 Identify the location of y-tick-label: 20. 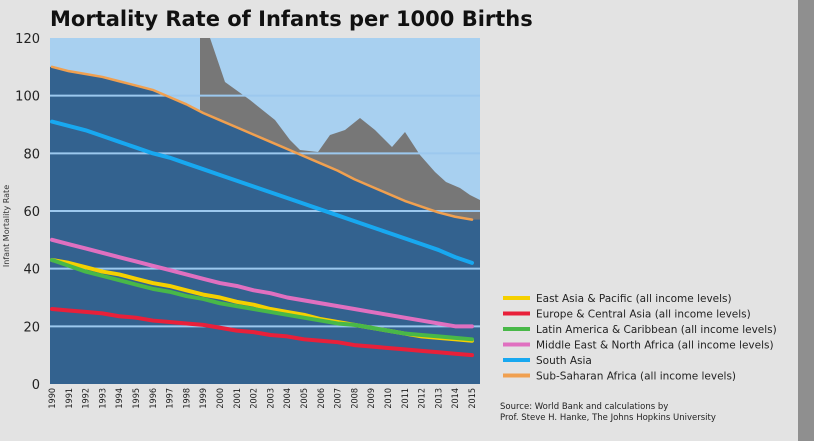
(31, 327).